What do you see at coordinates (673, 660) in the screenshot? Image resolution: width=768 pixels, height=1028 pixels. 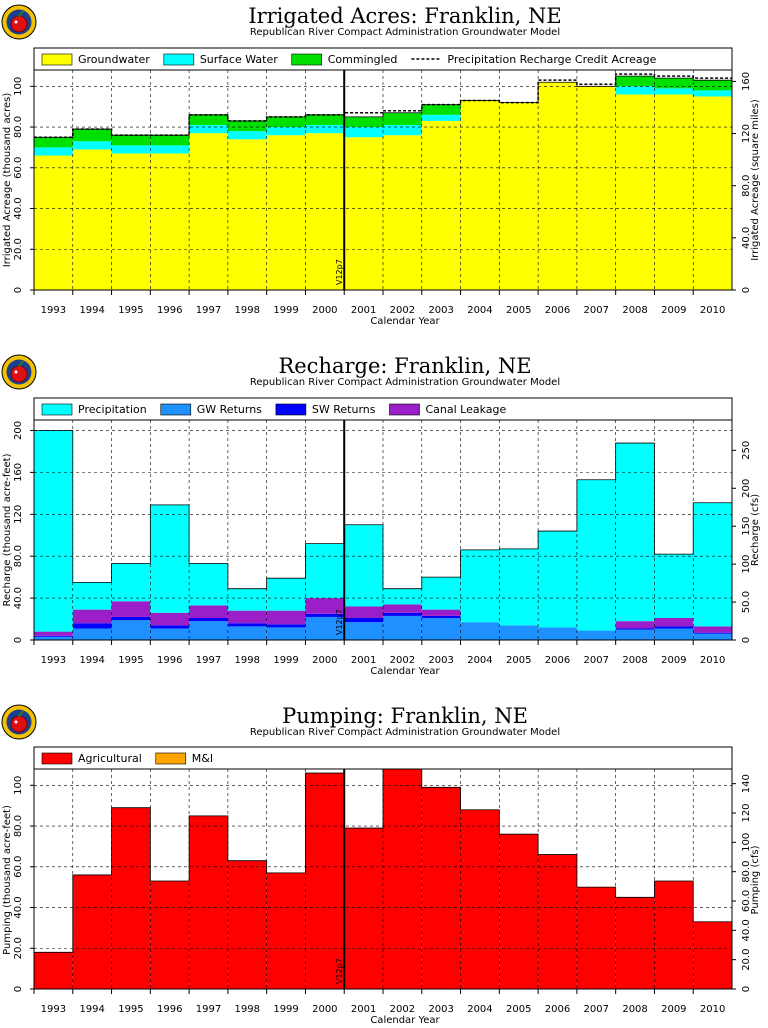 I see `x-tick-label: 2009` at bounding box center [673, 660].